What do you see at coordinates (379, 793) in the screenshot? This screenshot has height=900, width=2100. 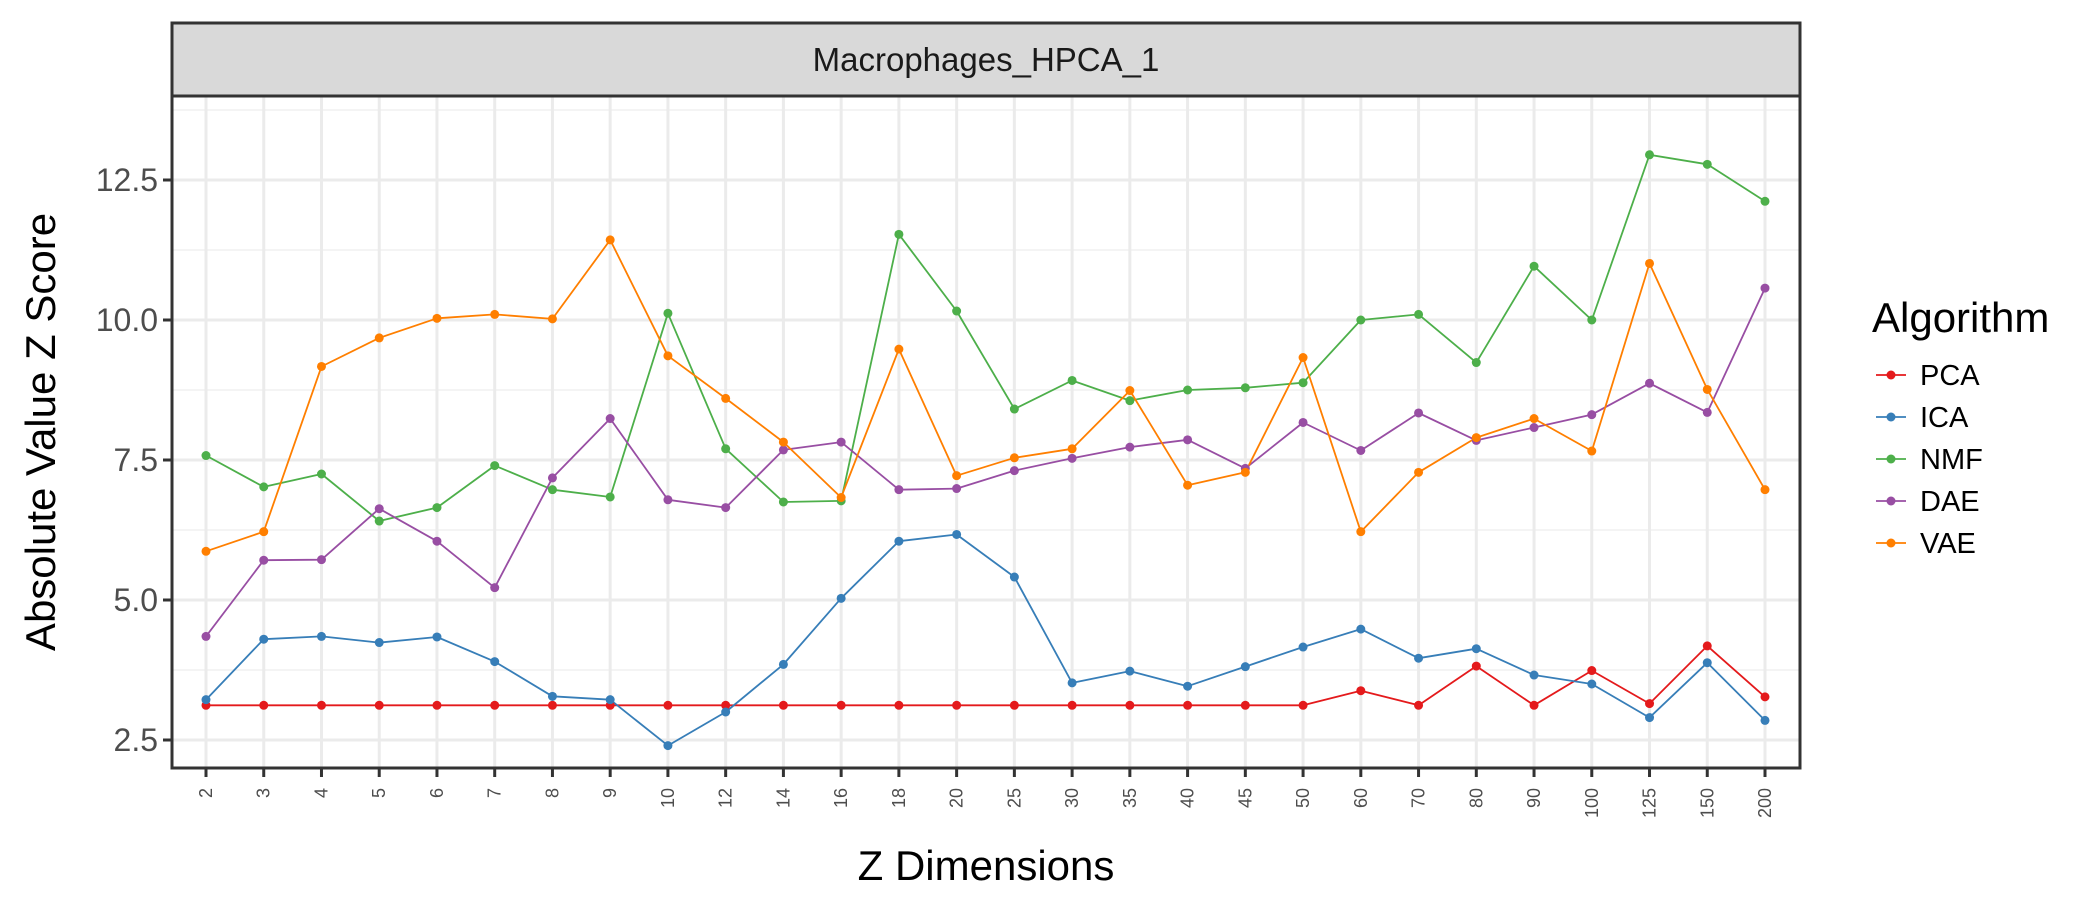 I see `x-tick-label: 5` at bounding box center [379, 793].